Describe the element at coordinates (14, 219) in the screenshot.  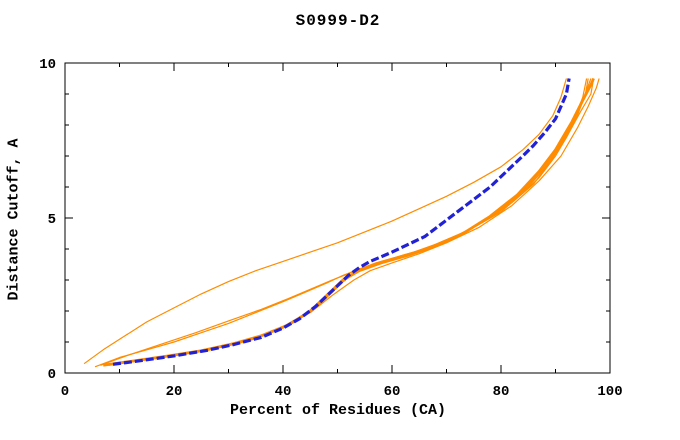
I see `y-axis-label: Distance Cutoff, A` at that location.